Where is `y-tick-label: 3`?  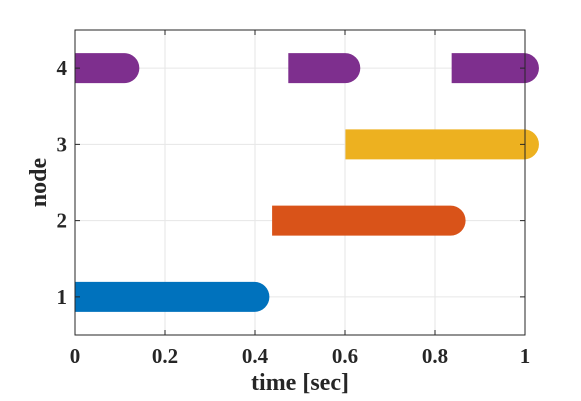 y-tick-label: 3 is located at coordinates (62, 144).